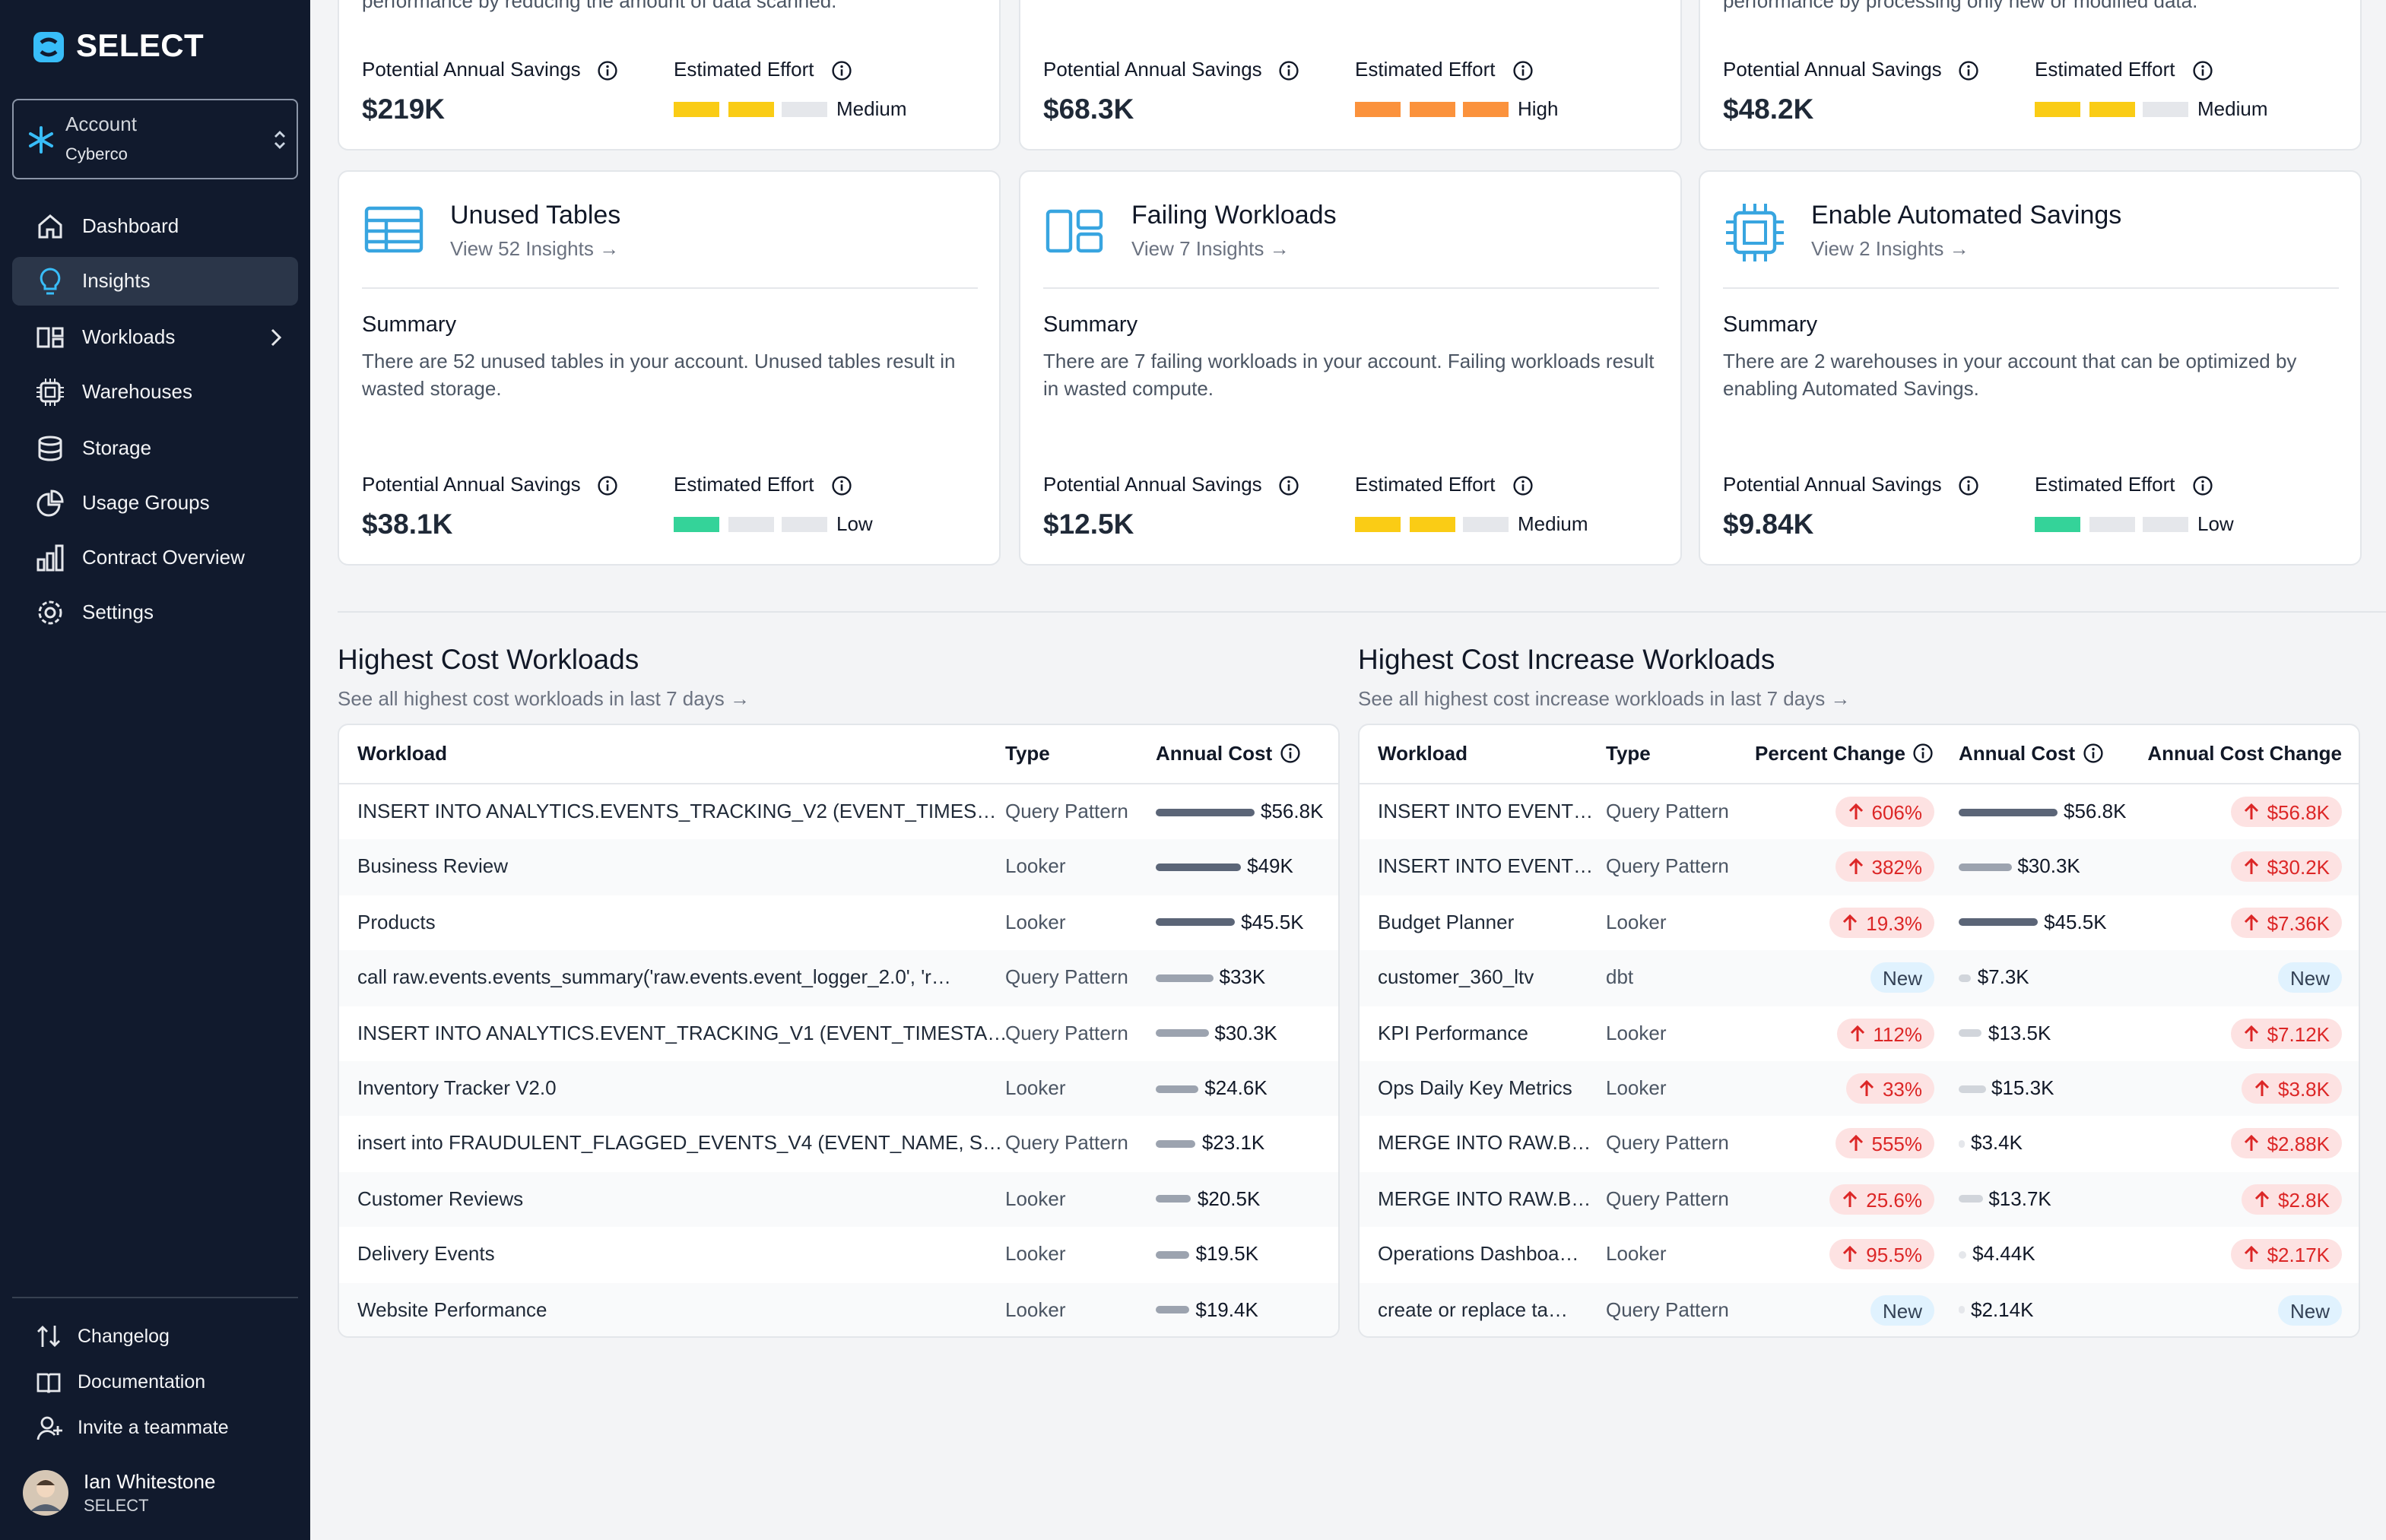 The height and width of the screenshot is (1540, 2386). I want to click on change-badge: 382%, so click(1885, 866).